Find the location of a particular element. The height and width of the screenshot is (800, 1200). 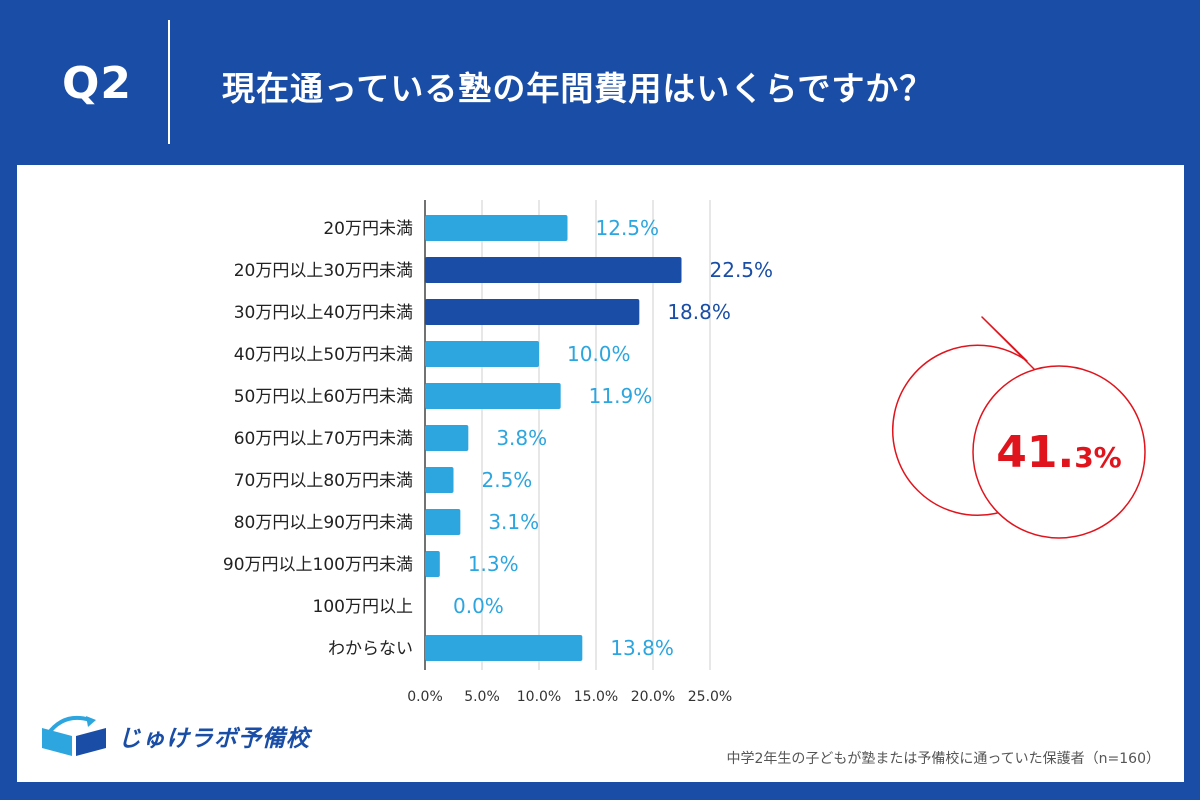

value-label: 13.8% is located at coordinates (642, 648).